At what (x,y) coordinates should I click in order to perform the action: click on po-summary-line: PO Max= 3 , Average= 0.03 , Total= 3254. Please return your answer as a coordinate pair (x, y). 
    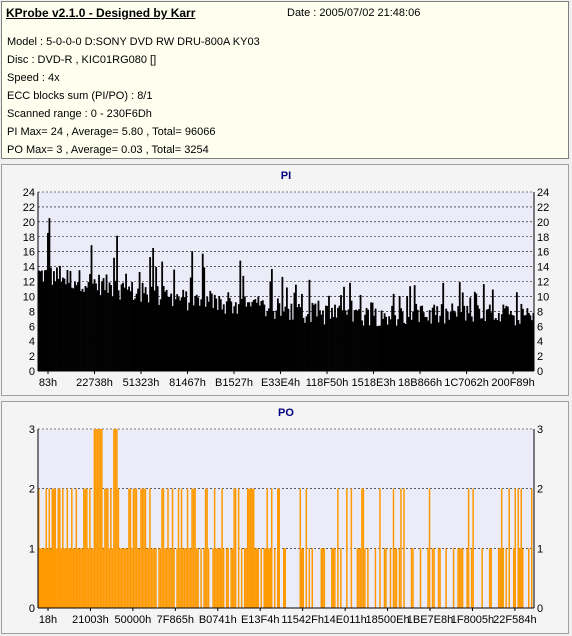
    Looking at the image, I should click on (108, 150).